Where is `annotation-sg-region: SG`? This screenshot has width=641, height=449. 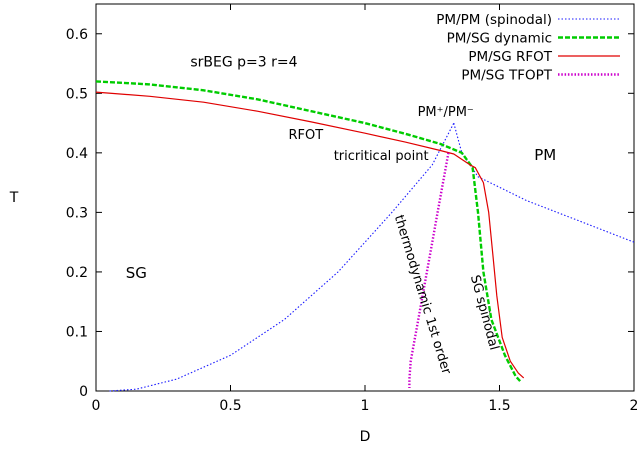
annotation-sg-region: SG is located at coordinates (136, 273).